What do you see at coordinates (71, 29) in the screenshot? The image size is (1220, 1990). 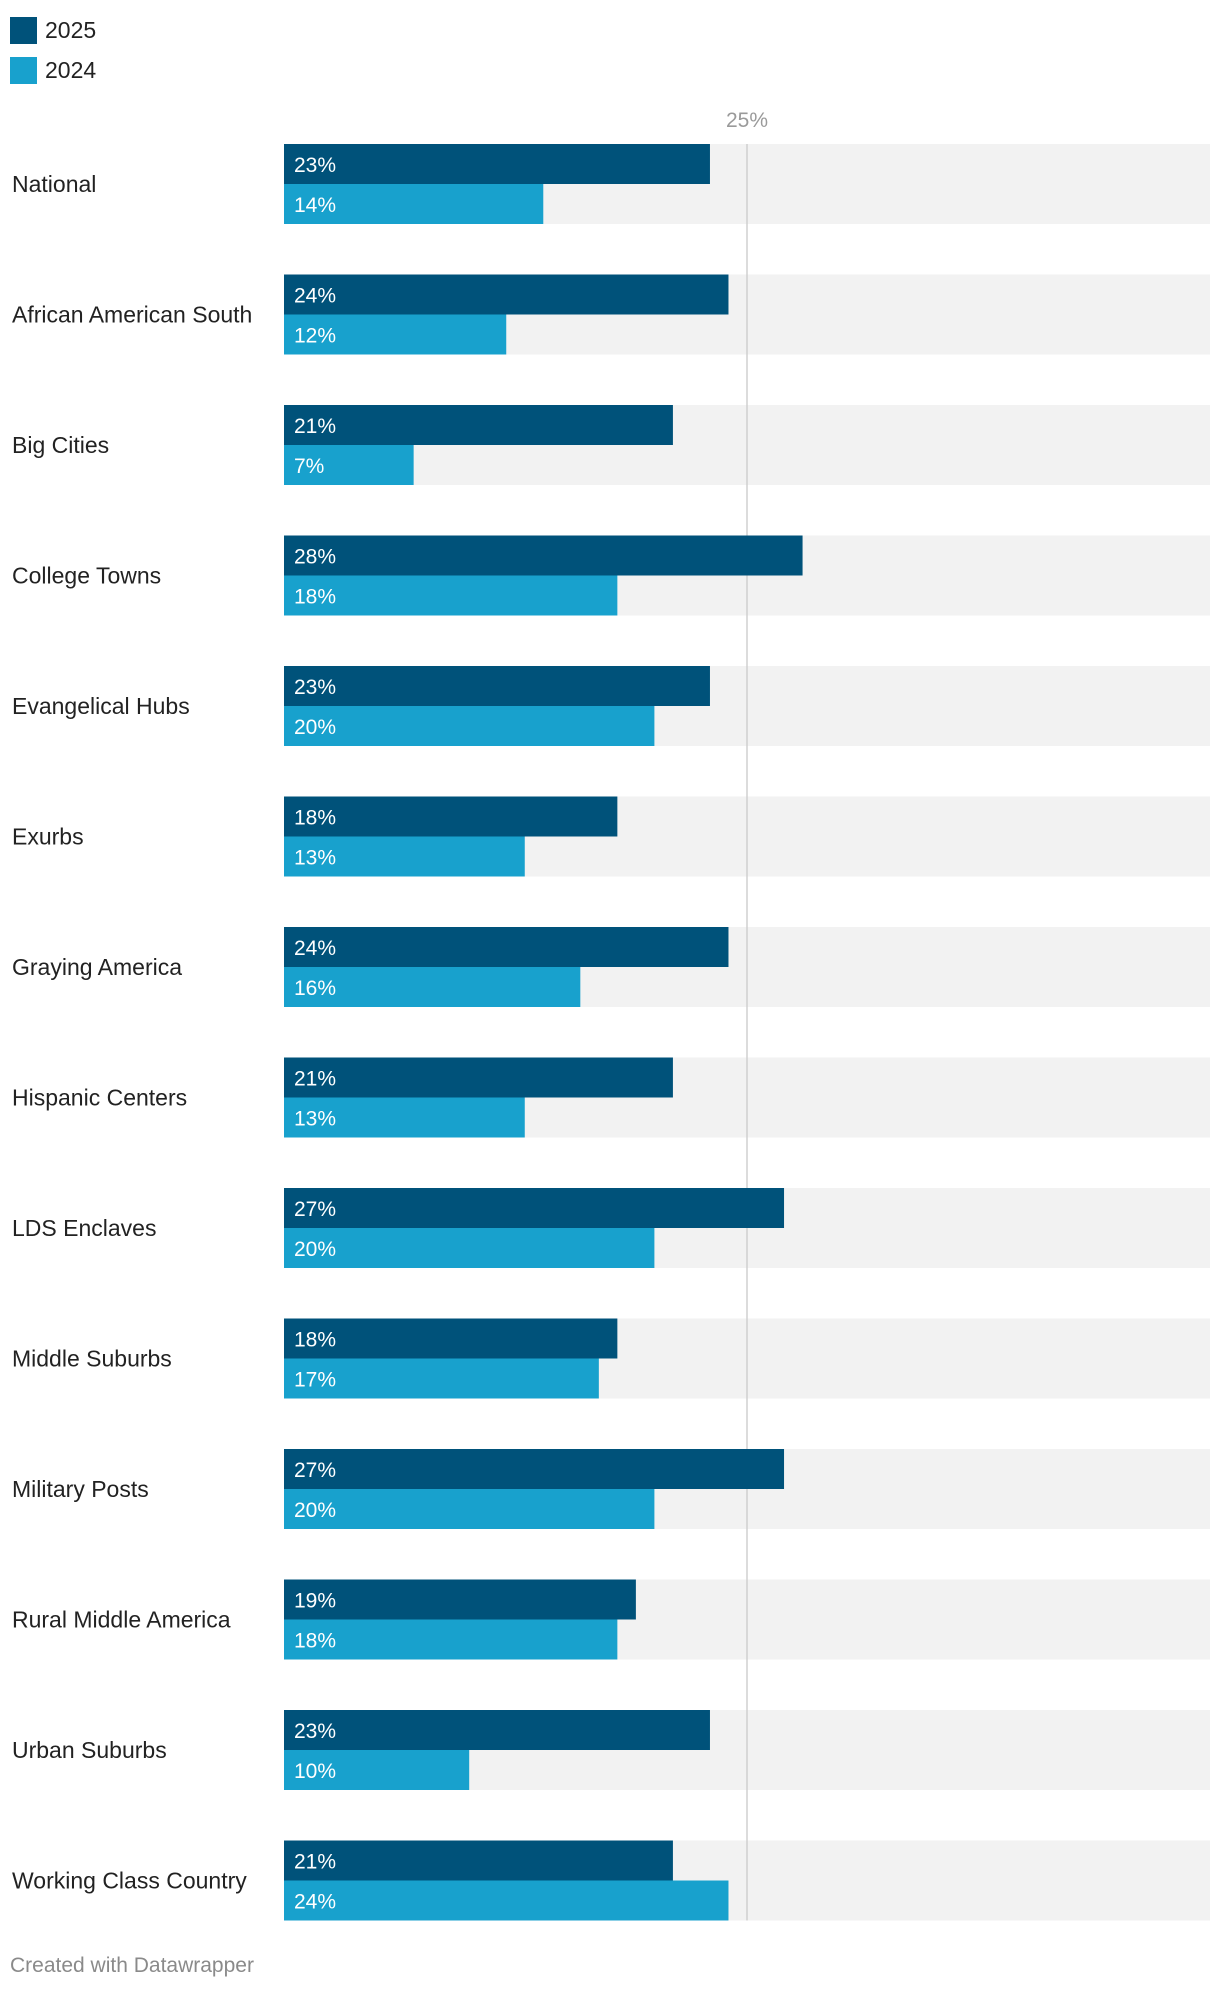 I see `legend-label-2025: 2025` at bounding box center [71, 29].